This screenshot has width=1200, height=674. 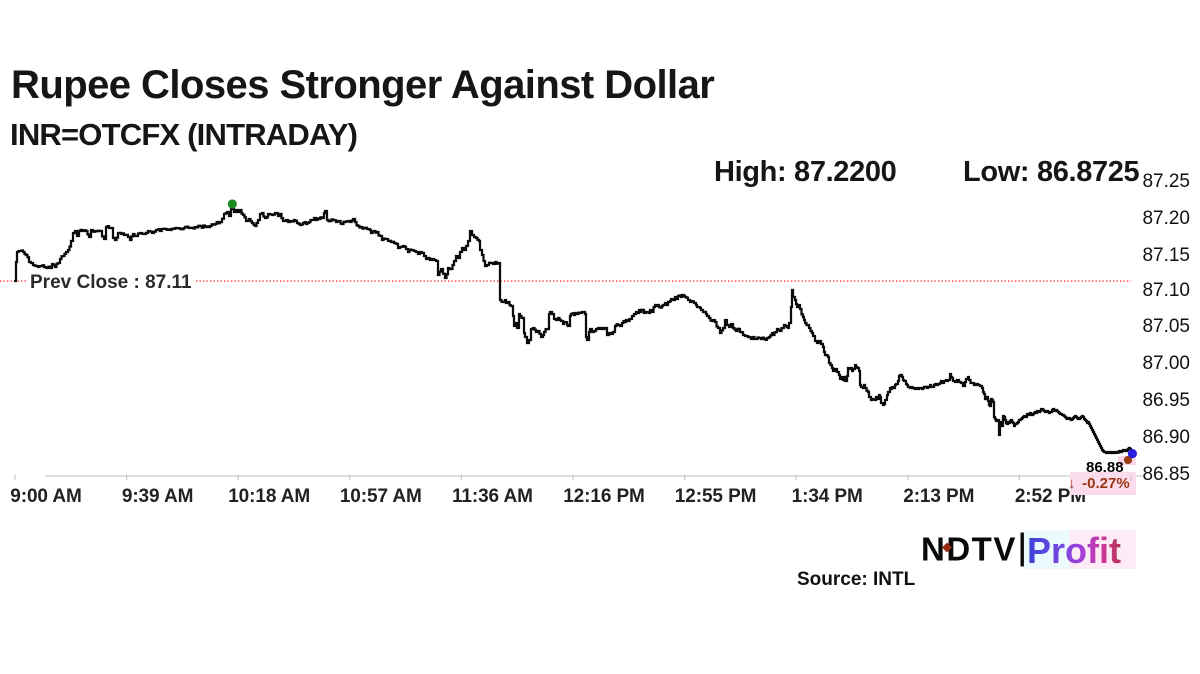 What do you see at coordinates (1074, 550) in the screenshot?
I see `svg-text: Profit` at bounding box center [1074, 550].